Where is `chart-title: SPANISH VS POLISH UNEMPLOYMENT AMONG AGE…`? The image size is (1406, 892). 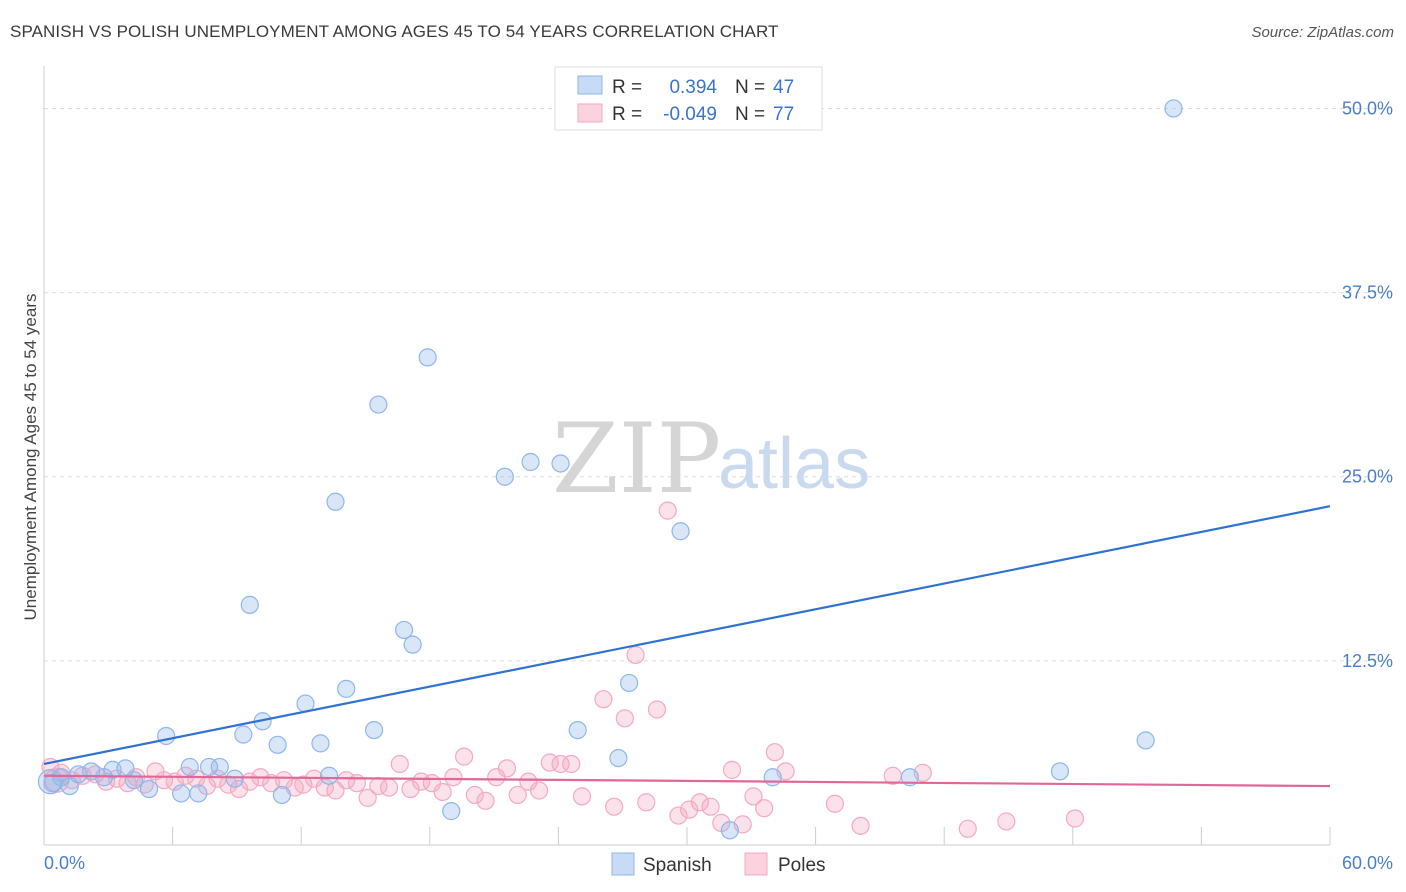
chart-title: SPANISH VS POLISH UNEMPLOYMENT AMONG AGE… is located at coordinates (394, 31).